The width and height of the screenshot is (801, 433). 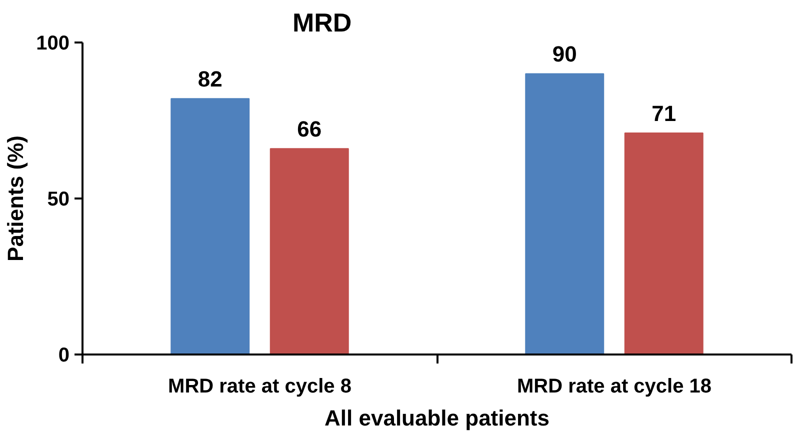 What do you see at coordinates (614, 387) in the screenshot?
I see `x-tick-label: MRD rate at cycle 18` at bounding box center [614, 387].